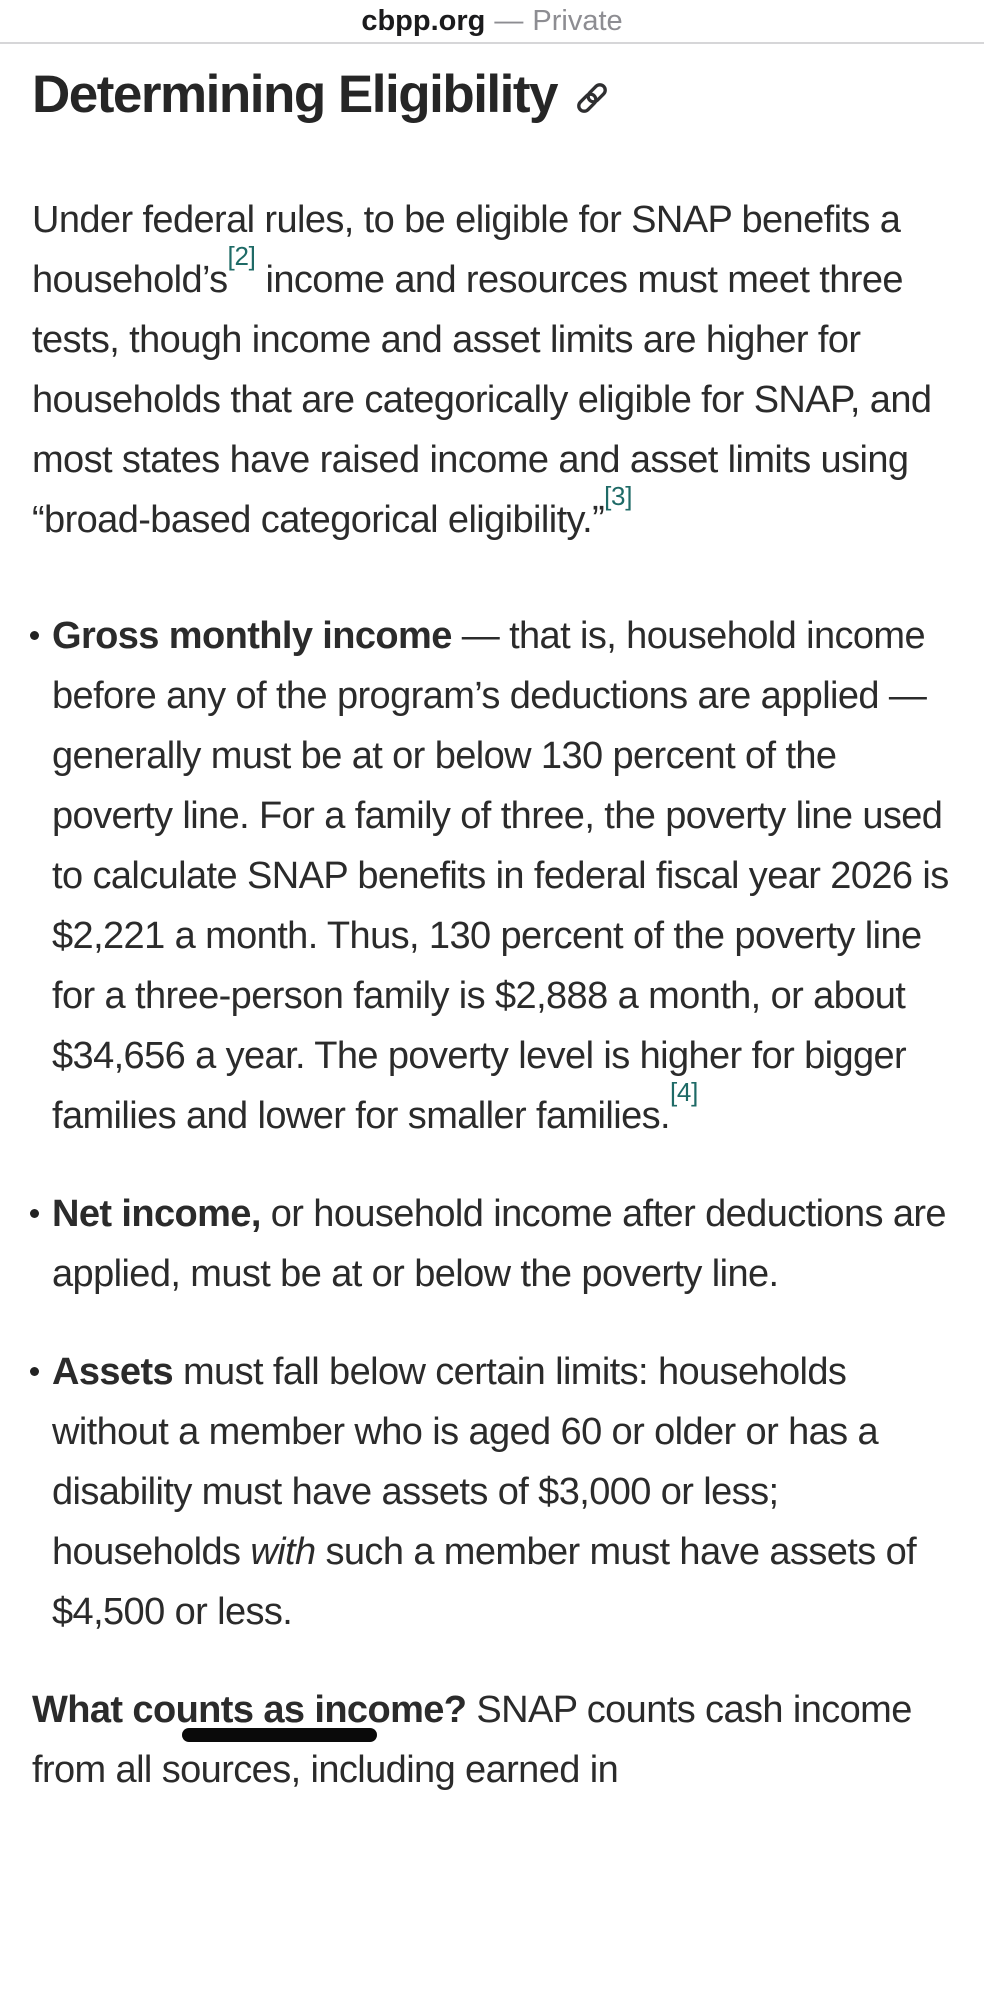  Describe the element at coordinates (577, 20) in the screenshot. I see `private-mode-label: Private` at that location.